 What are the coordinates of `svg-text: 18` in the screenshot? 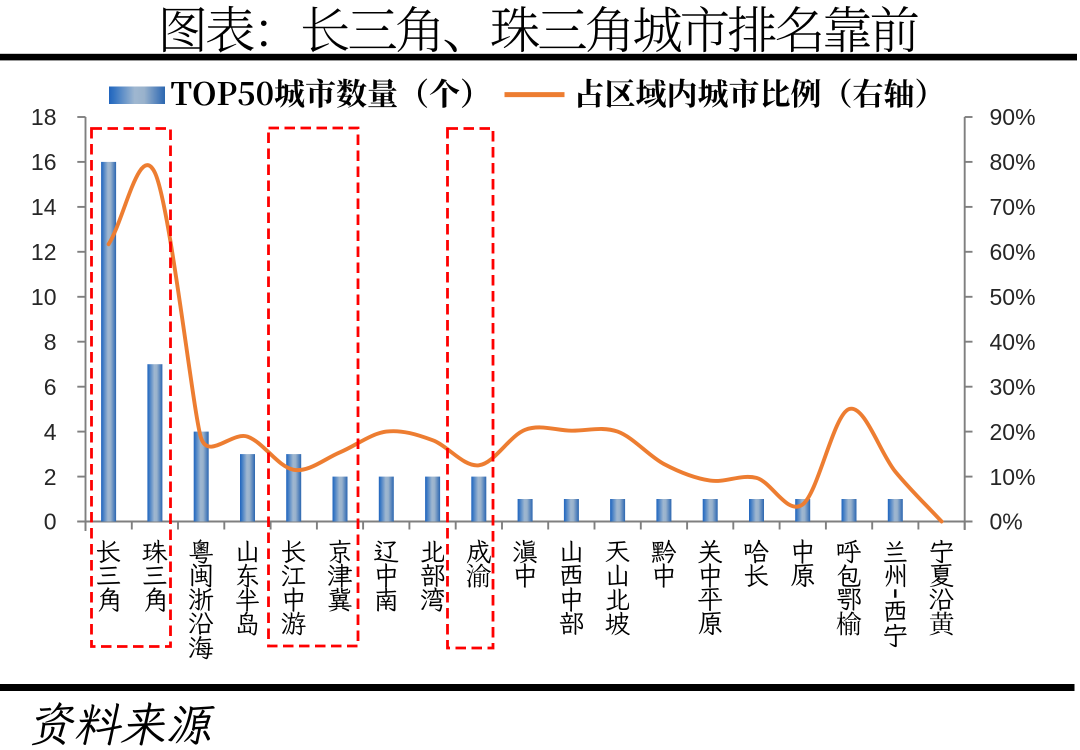 It's located at (44, 117).